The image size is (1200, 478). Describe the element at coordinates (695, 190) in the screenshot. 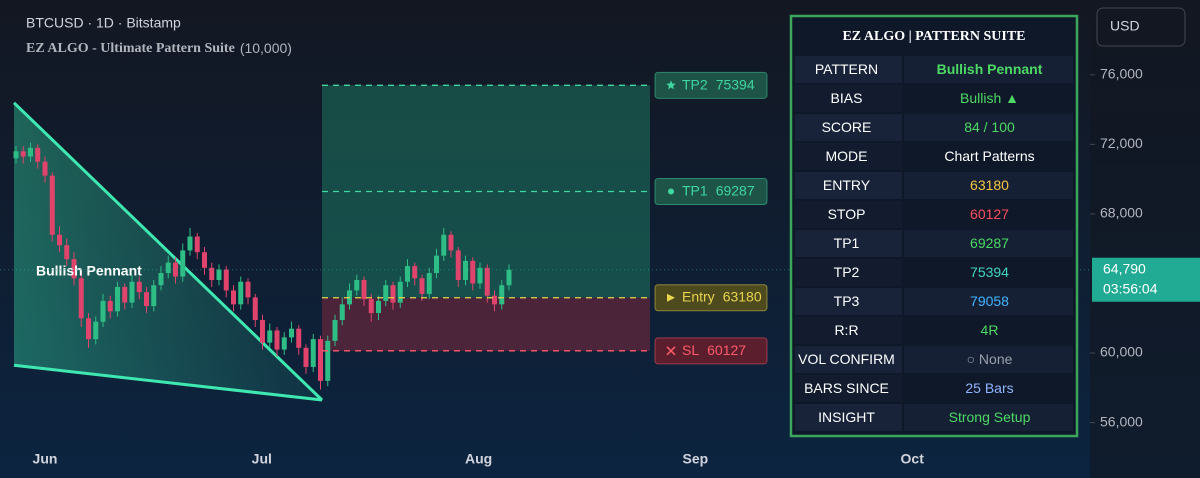

I see `level-name: TP1` at that location.